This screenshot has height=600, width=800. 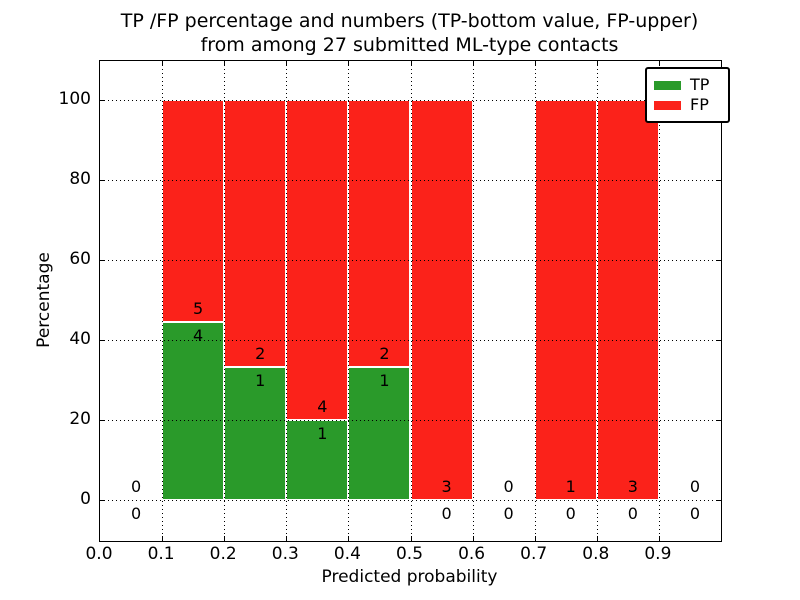 I want to click on fp-count-label: 4, so click(x=322, y=406).